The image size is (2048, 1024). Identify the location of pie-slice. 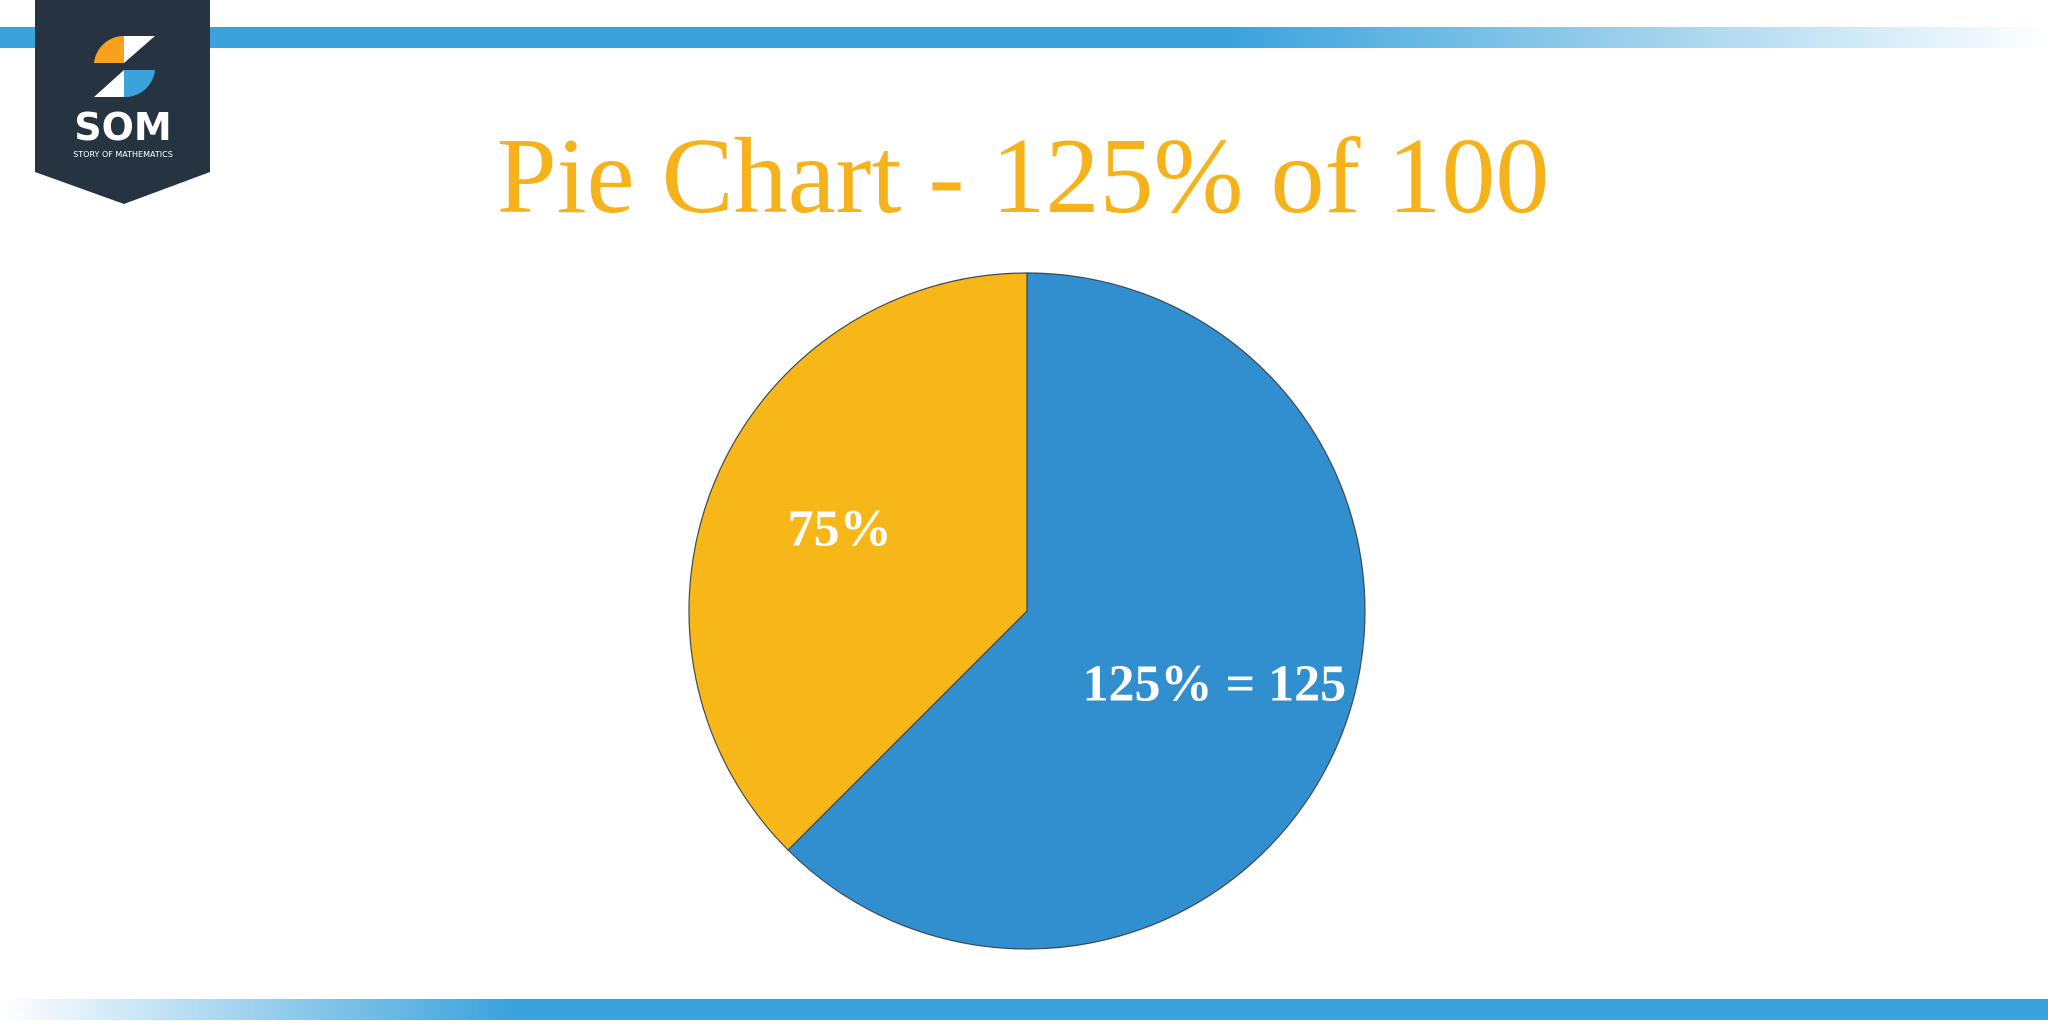
(858, 561).